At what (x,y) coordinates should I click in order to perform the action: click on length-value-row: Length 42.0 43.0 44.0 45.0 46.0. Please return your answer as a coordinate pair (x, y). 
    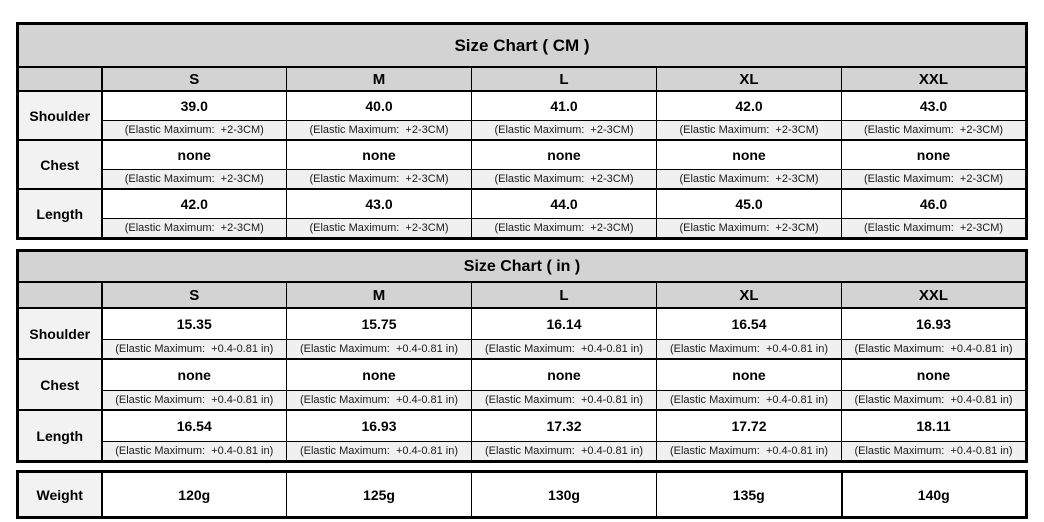
    Looking at the image, I should click on (522, 213).